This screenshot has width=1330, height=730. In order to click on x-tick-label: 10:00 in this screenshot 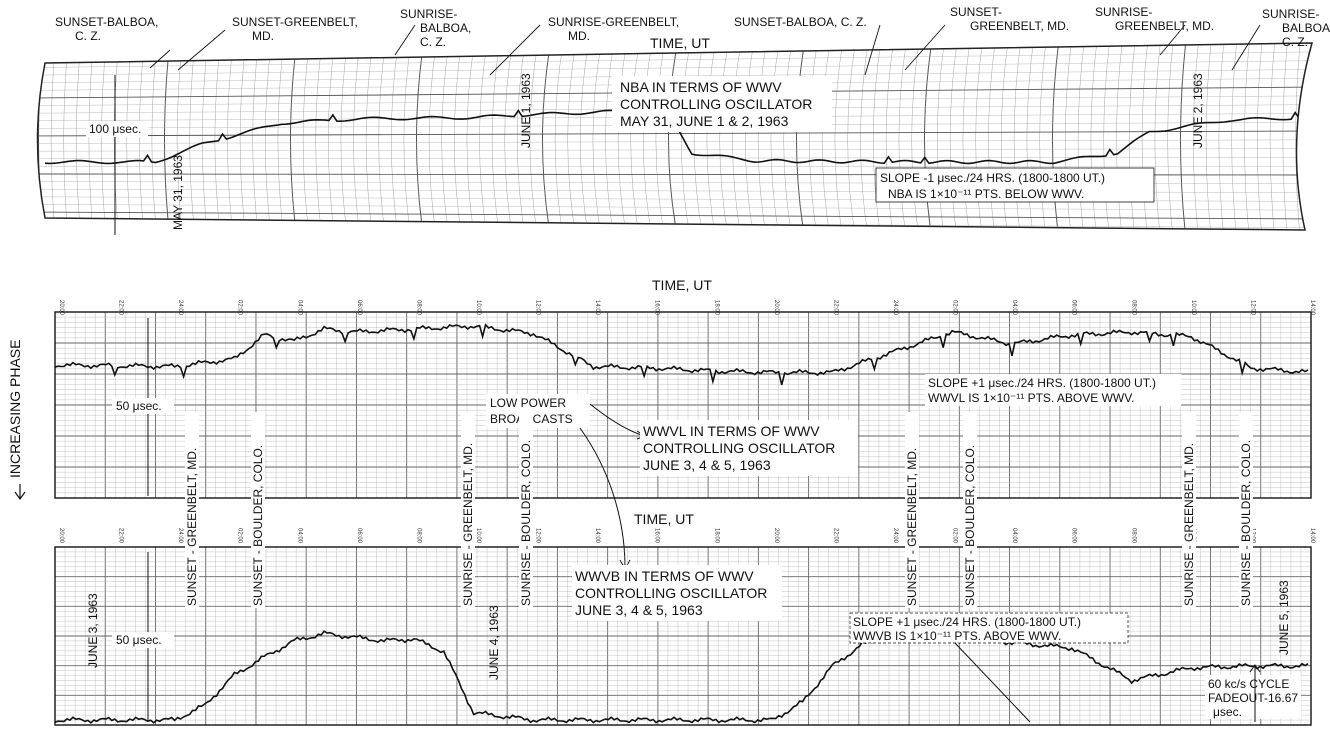, I will do `click(1193, 308)`.